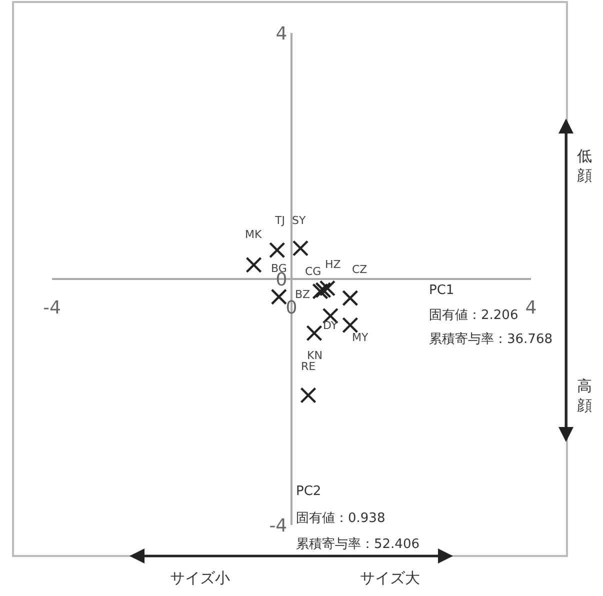 The image size is (603, 596). I want to click on y-tick-label: 4, so click(282, 33).